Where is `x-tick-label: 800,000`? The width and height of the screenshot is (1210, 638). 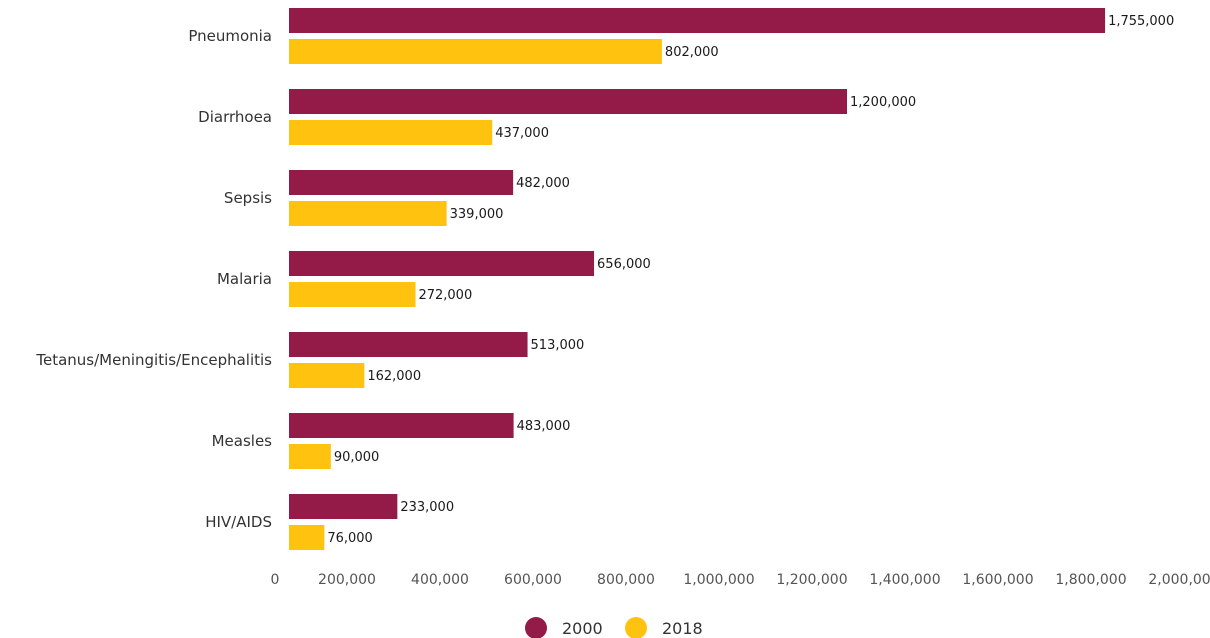 x-tick-label: 800,000 is located at coordinates (626, 580).